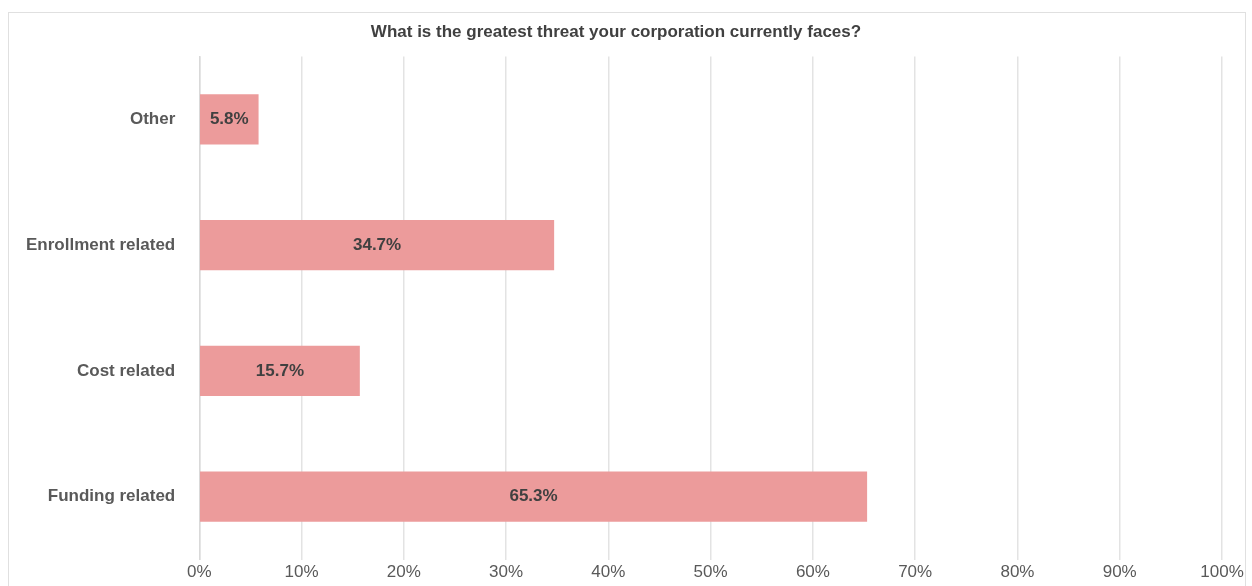  Describe the element at coordinates (506, 572) in the screenshot. I see `x-tick-label: 30%` at that location.